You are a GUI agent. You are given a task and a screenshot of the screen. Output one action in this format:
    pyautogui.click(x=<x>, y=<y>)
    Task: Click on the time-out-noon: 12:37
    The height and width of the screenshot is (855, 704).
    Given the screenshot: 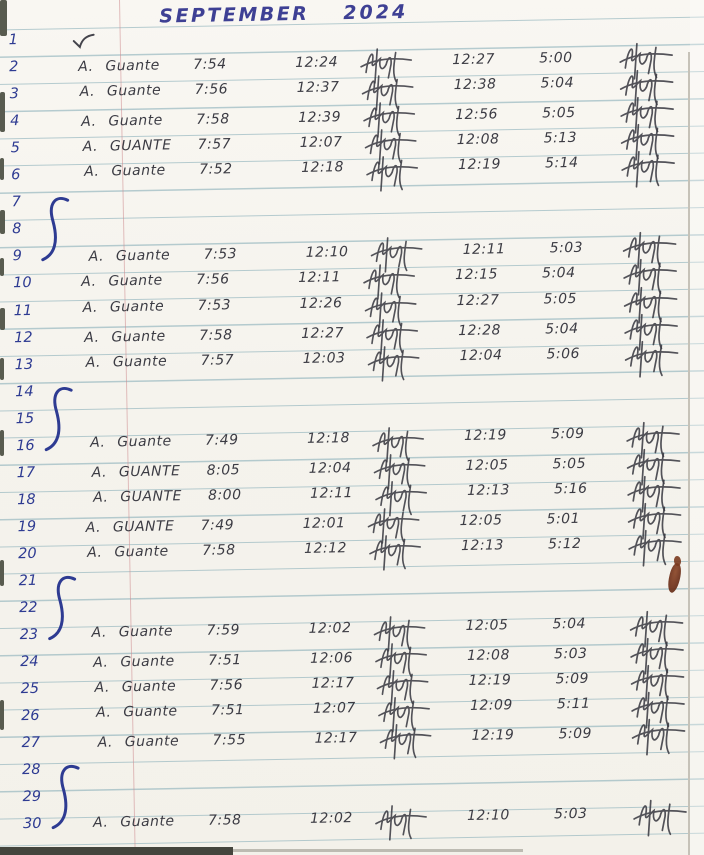 What is the action you would take?
    pyautogui.click(x=318, y=88)
    